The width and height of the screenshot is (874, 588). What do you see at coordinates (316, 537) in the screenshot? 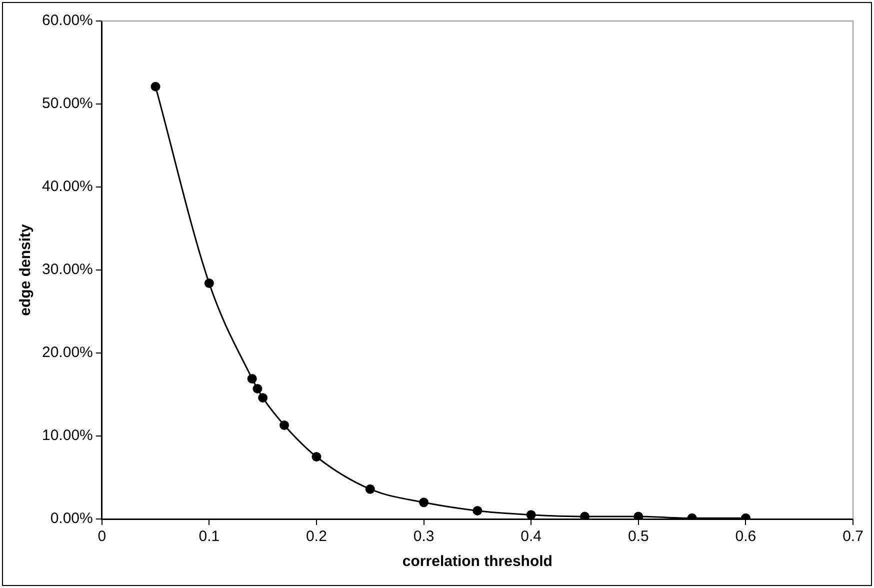
I see `x-tick-label: 0.2` at bounding box center [316, 537].